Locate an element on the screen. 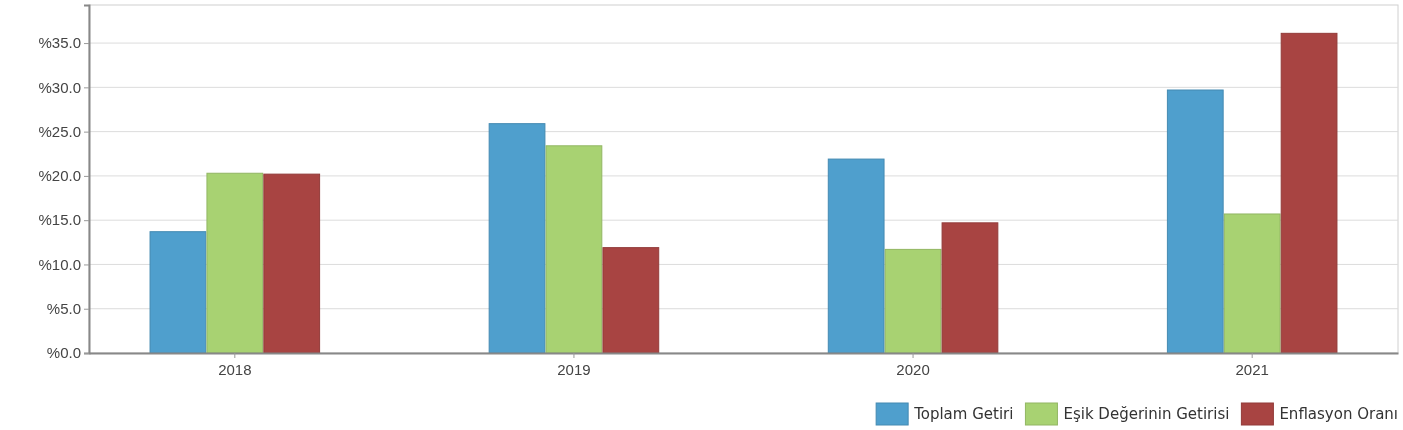 This screenshot has height=430, width=1403. y-tick-label: %15.0 is located at coordinates (59, 220).